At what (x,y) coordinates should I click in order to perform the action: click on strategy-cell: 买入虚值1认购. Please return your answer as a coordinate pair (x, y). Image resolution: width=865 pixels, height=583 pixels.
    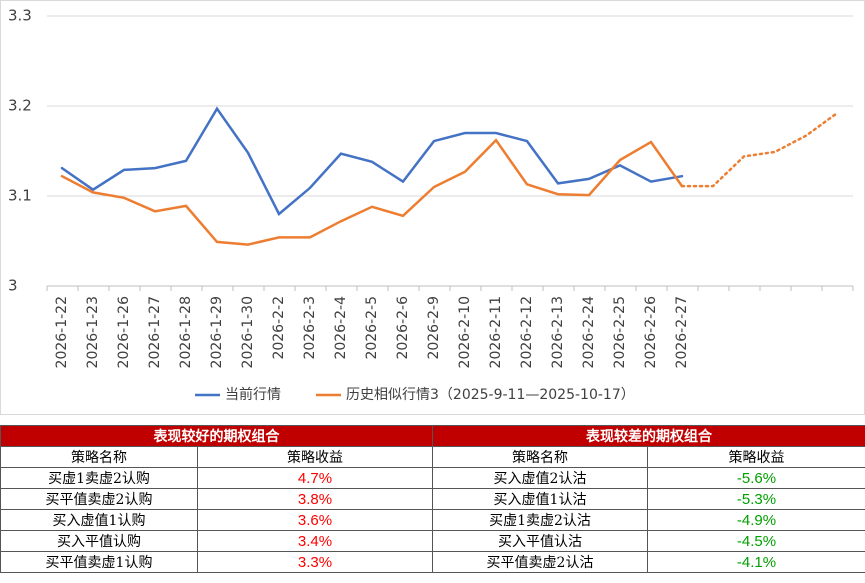
    Looking at the image, I should click on (99, 520).